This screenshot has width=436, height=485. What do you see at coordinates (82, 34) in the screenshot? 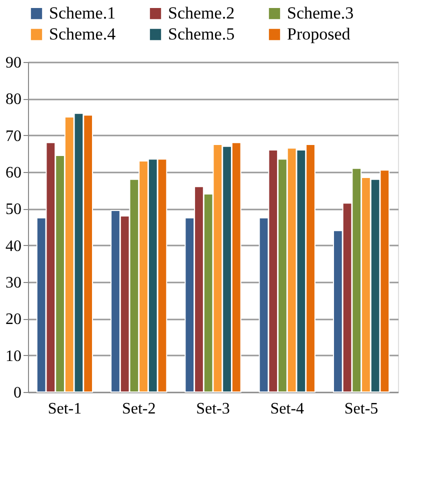
I see `legend-label: Scheme.4` at bounding box center [82, 34].